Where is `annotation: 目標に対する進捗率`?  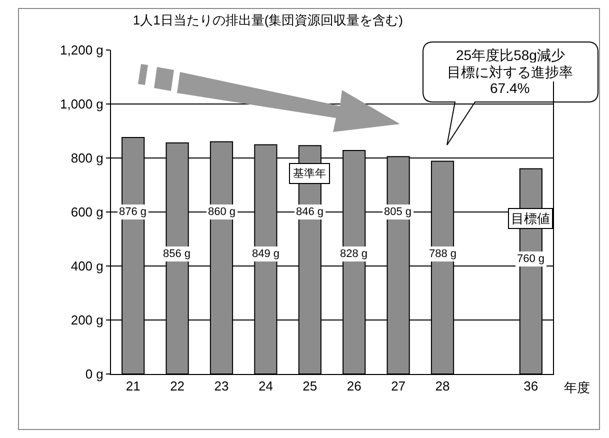 annotation: 目標に対する進捗率 is located at coordinates (510, 72).